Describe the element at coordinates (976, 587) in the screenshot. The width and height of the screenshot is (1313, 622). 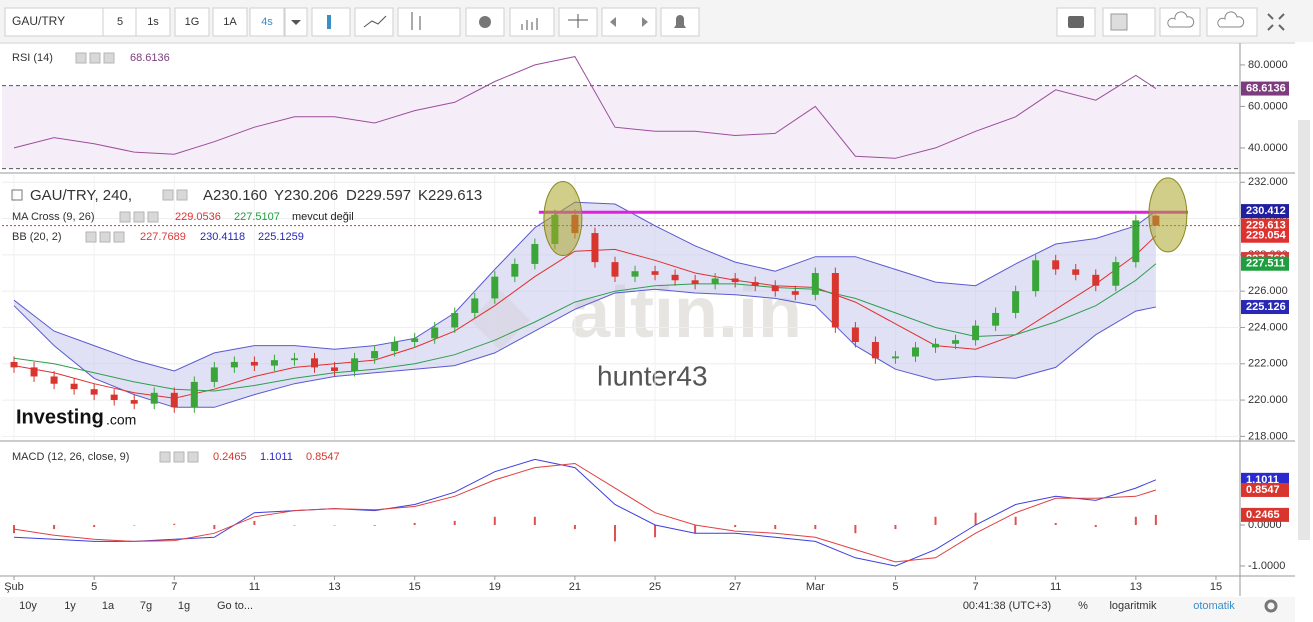
I see `x-tick-label: 7` at that location.